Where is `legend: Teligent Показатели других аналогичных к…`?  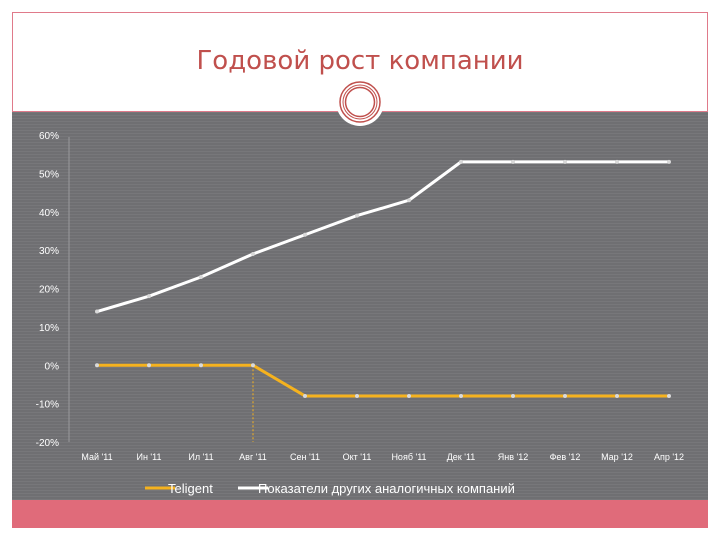 legend: Teligent Показатели других аналогичных к… is located at coordinates (330, 488).